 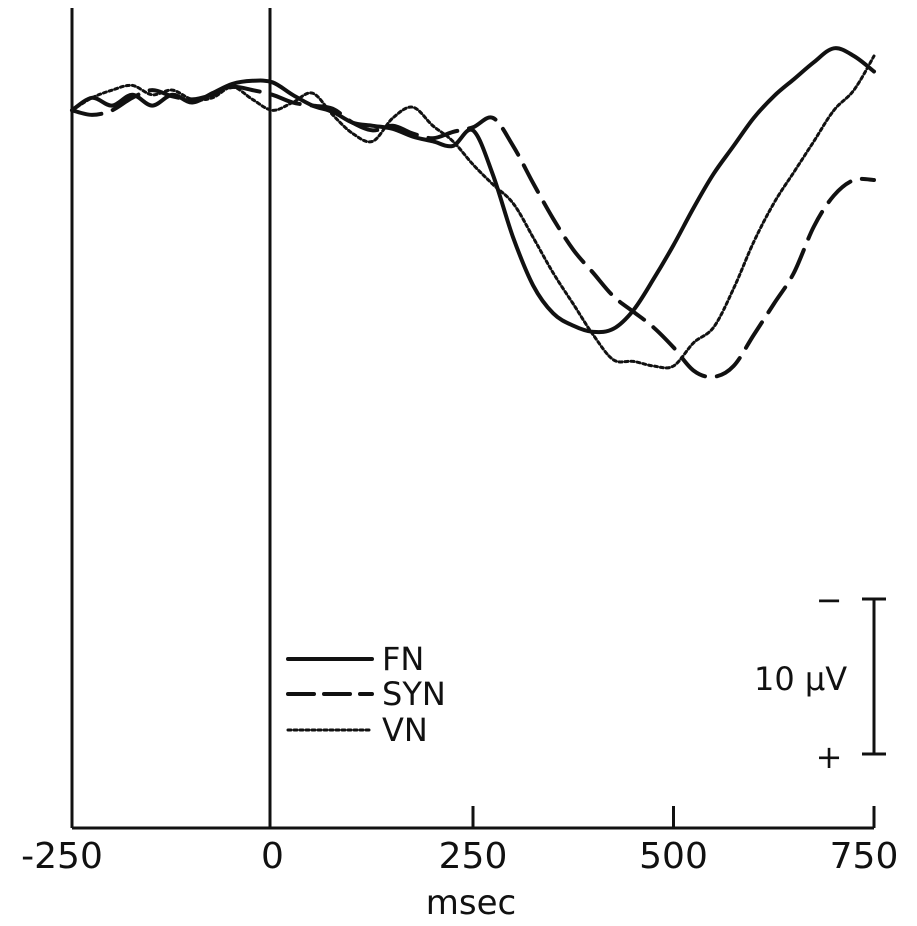 I want to click on scale-bar-label: 10 μV, so click(x=800, y=679).